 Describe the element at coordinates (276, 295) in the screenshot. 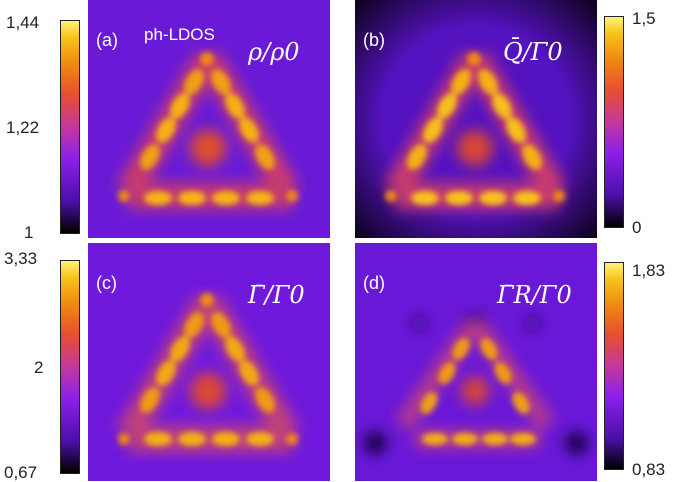

I see `panel-c-quantity: Γ̄/Γ0` at that location.